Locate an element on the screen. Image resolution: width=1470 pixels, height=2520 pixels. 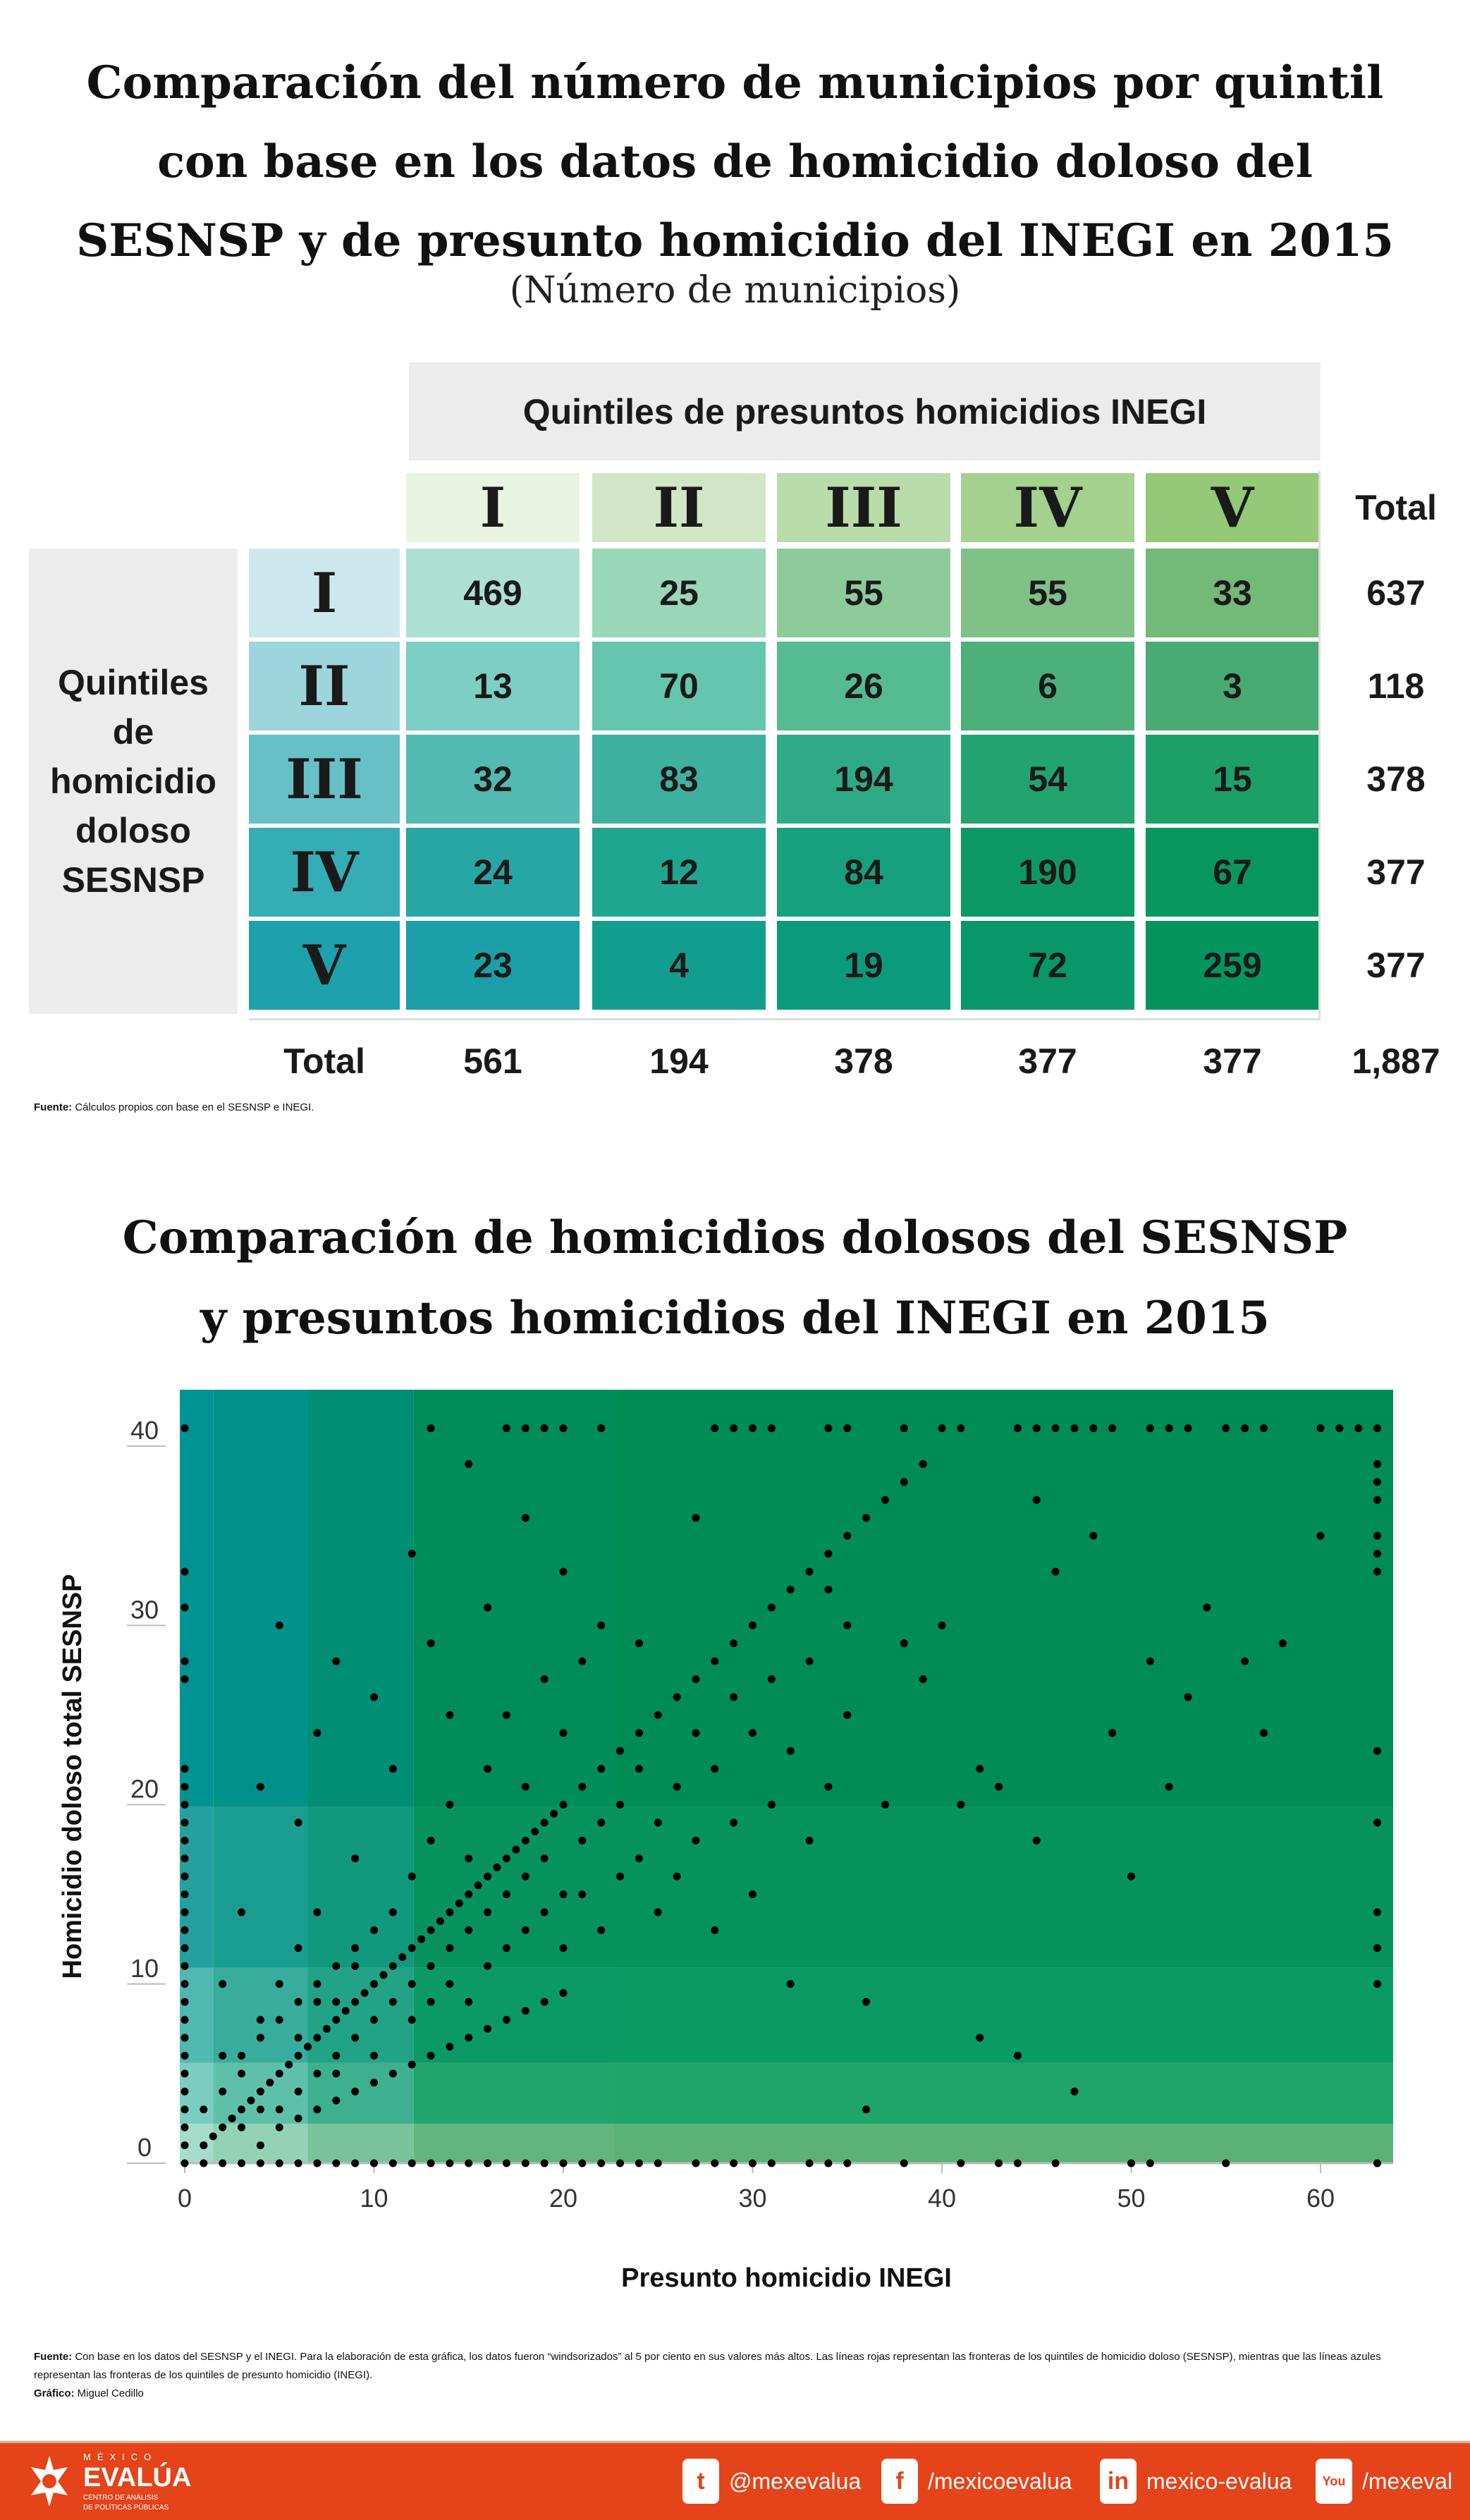
facebook-link: f/mexicoevalua is located at coordinates (976, 2481).